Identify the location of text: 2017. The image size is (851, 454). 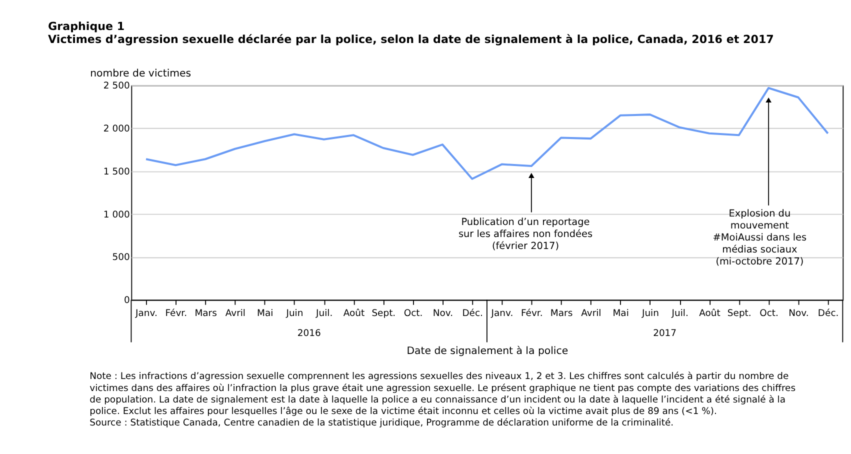
(665, 333).